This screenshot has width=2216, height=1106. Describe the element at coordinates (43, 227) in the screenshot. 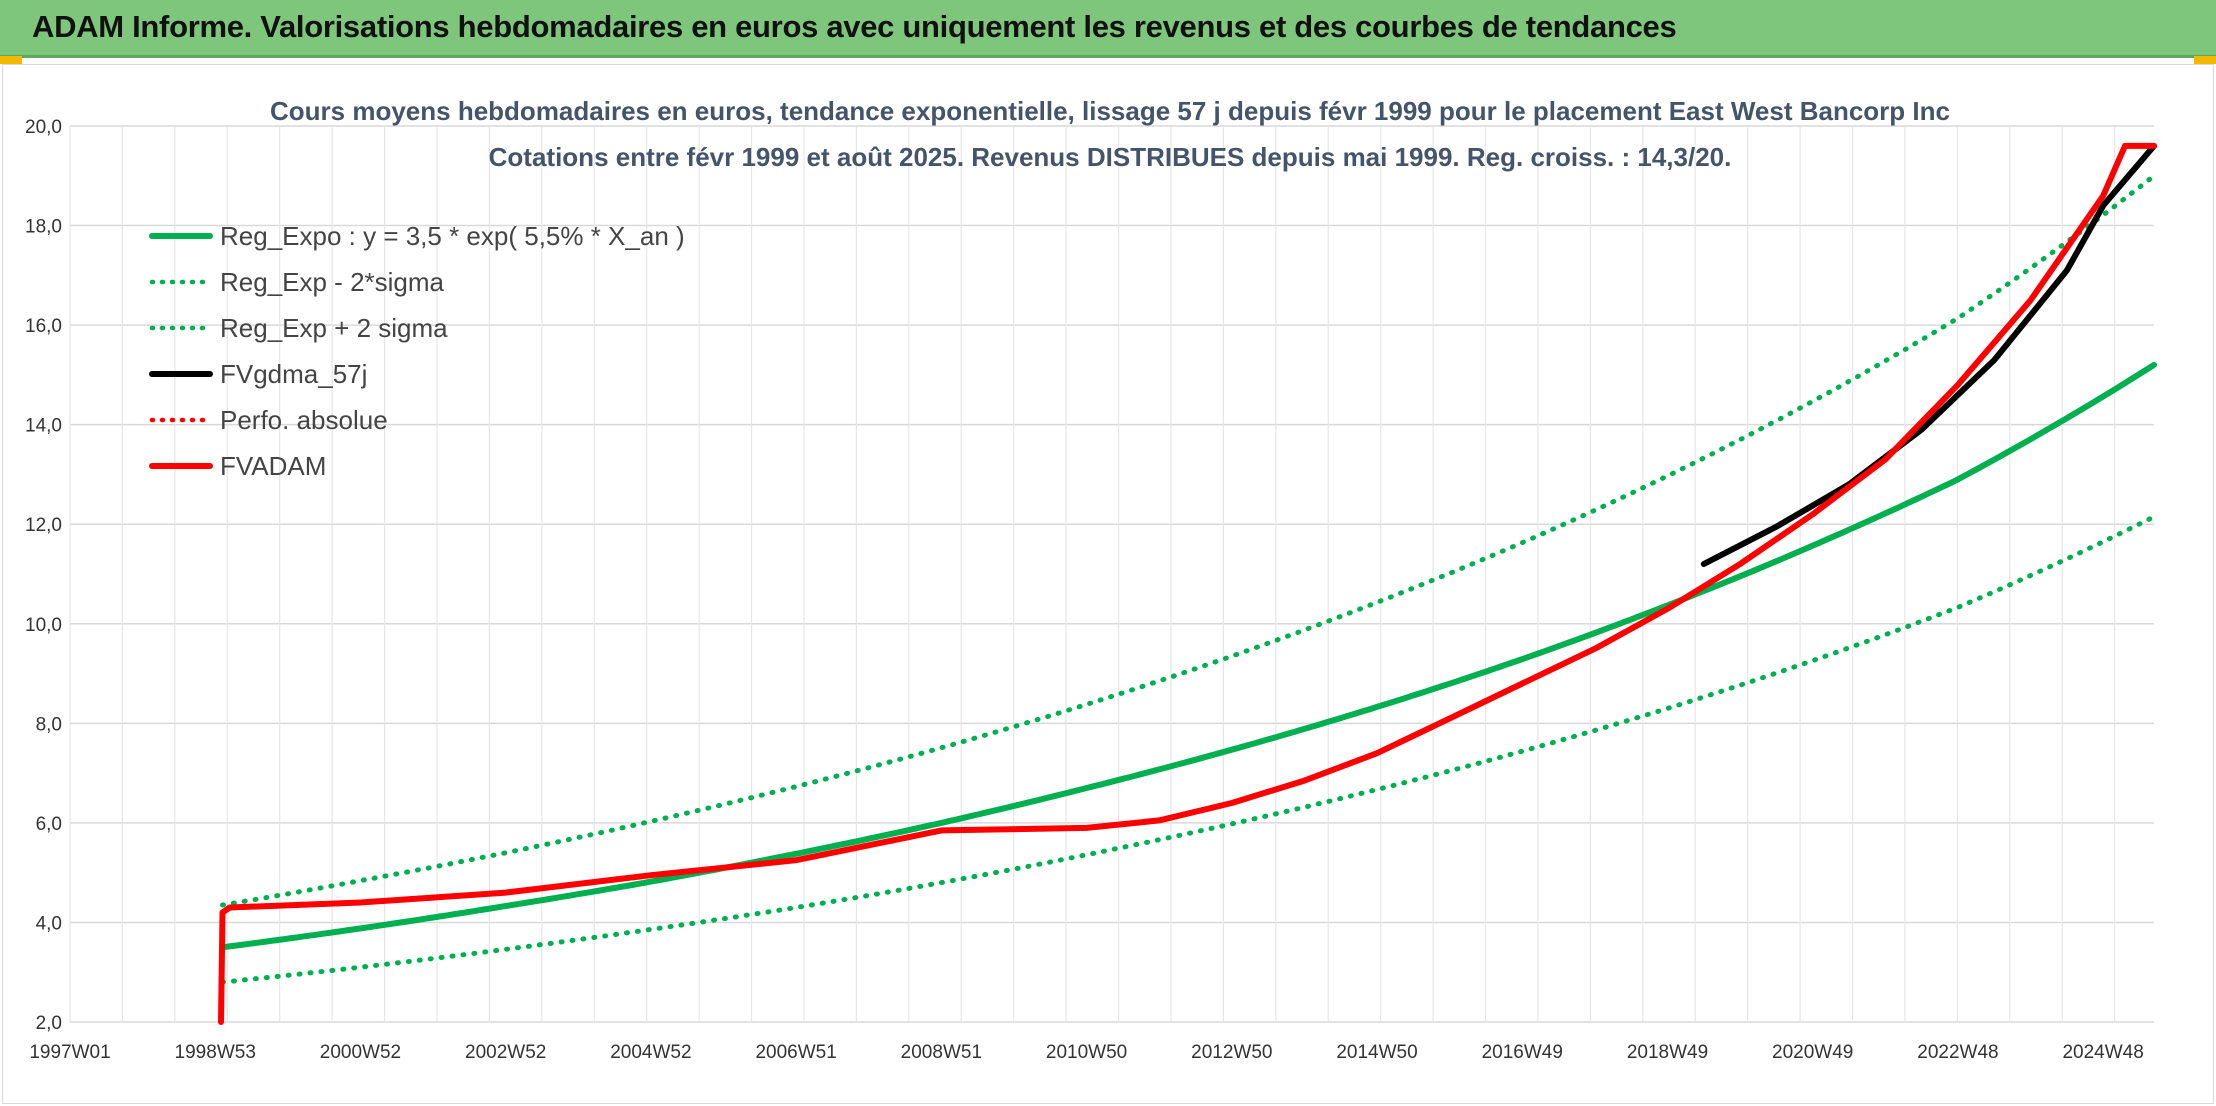

I see `y-tick-label: 18,0` at that location.